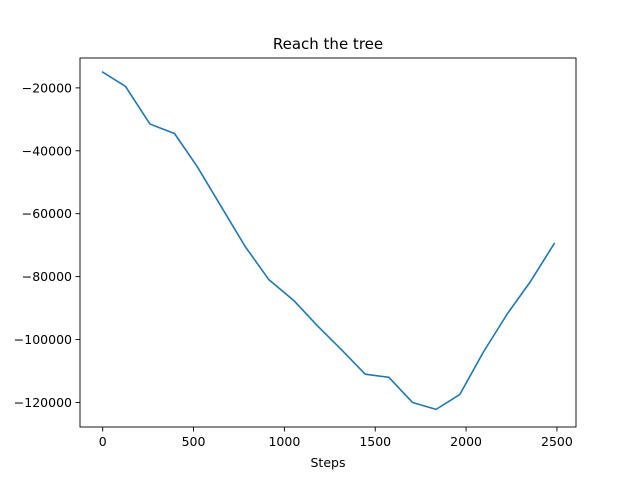 The width and height of the screenshot is (640, 480). What do you see at coordinates (375, 441) in the screenshot?
I see `x-tick-label: 1500` at bounding box center [375, 441].